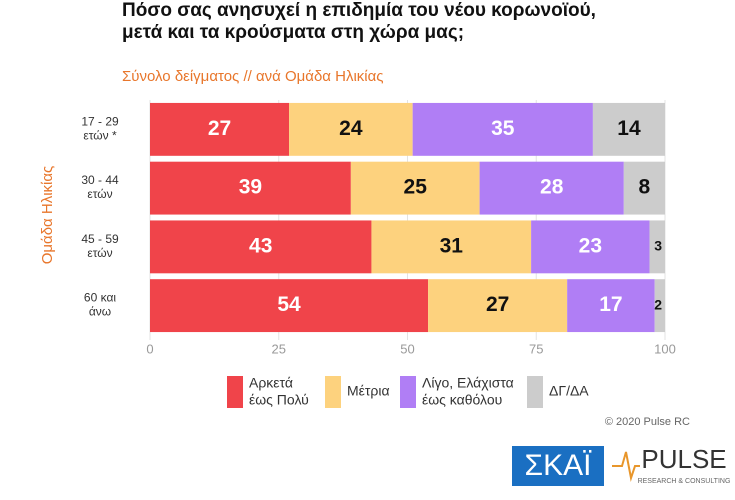 This screenshot has height=500, width=735. Describe the element at coordinates (665, 348) in the screenshot. I see `x-tick-label: 100` at that location.